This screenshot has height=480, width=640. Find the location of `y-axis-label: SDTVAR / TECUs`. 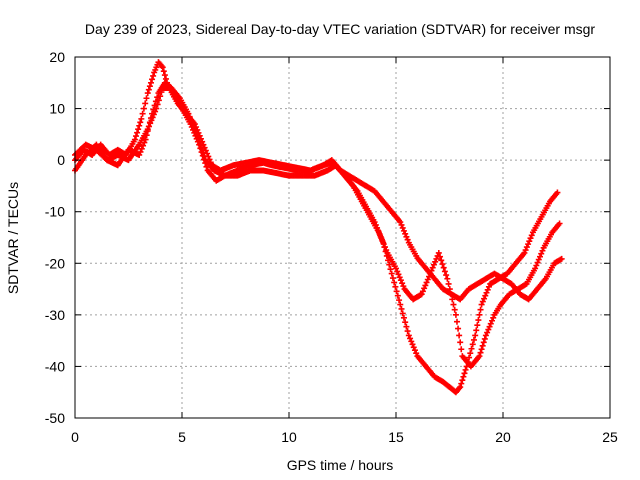

y-axis-label: SDTVAR / TECUs is located at coordinates (13, 238).